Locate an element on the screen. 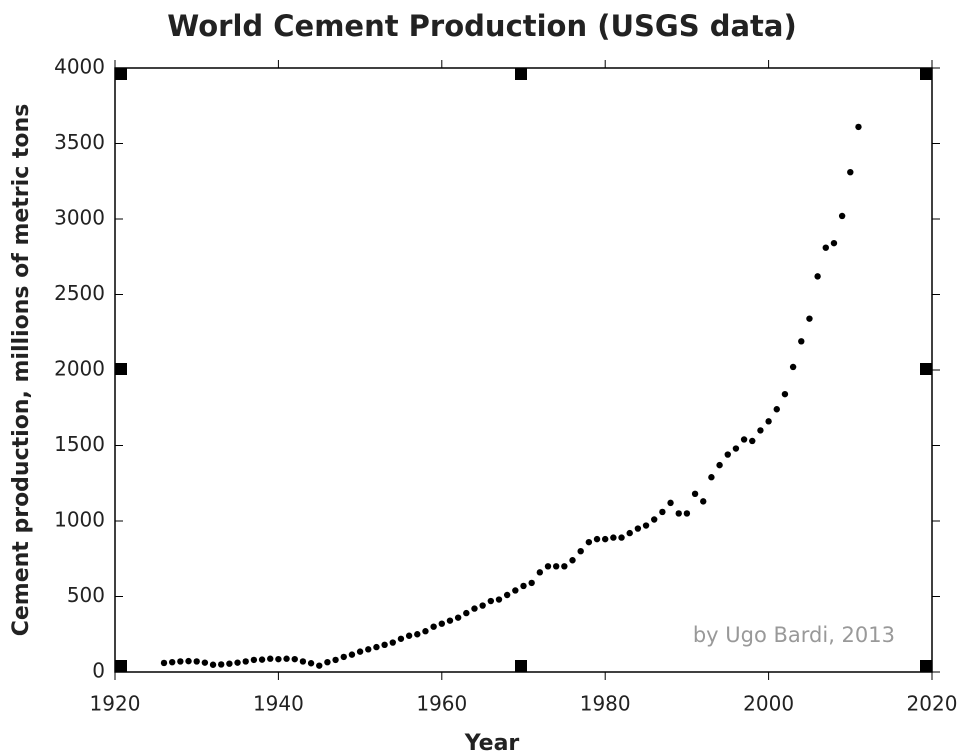 This screenshot has width=960, height=756. y-tick-label: 4000 is located at coordinates (79, 67).